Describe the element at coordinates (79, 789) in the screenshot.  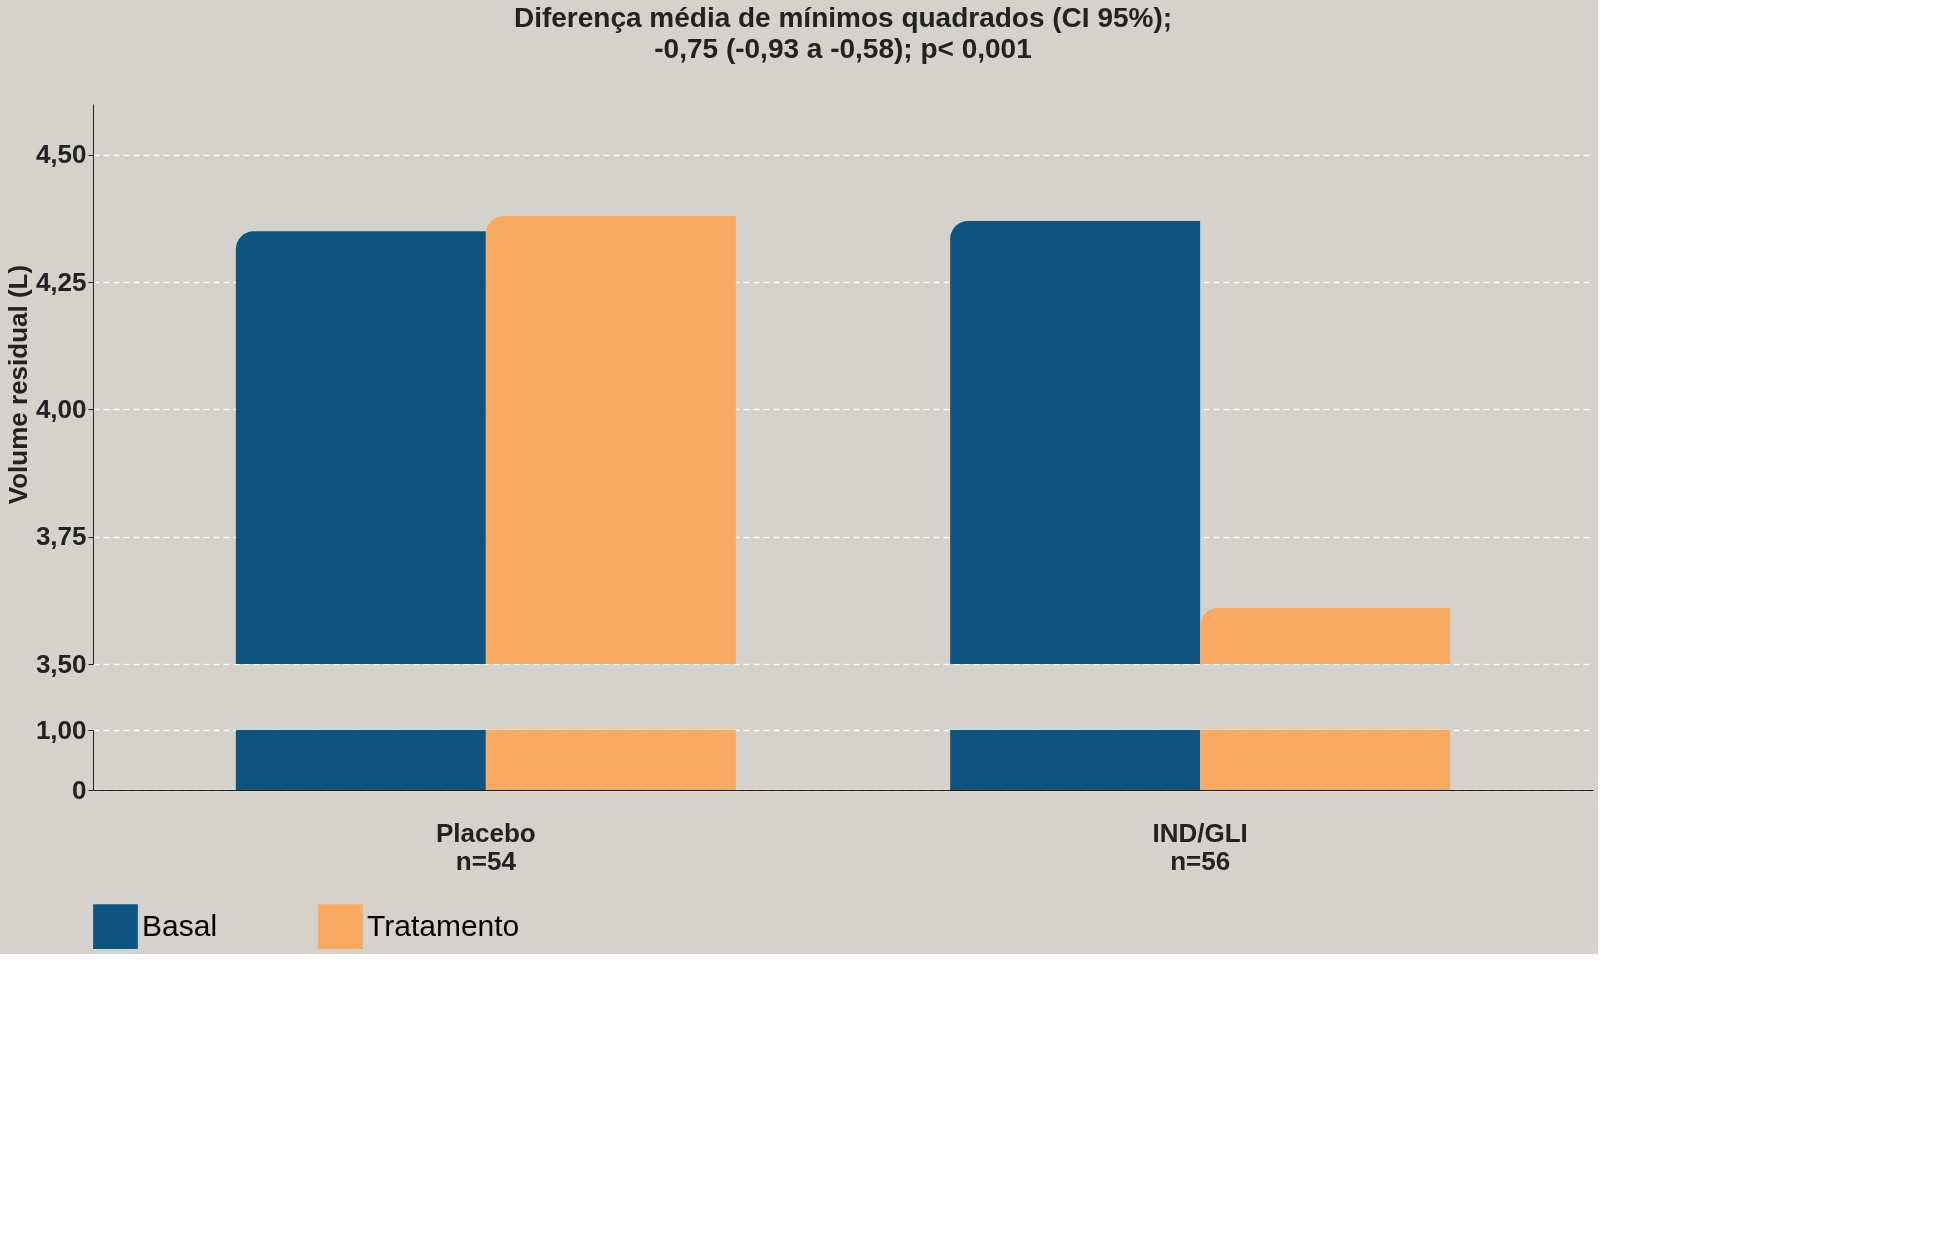
I see `y-tick-label: 0` at that location.